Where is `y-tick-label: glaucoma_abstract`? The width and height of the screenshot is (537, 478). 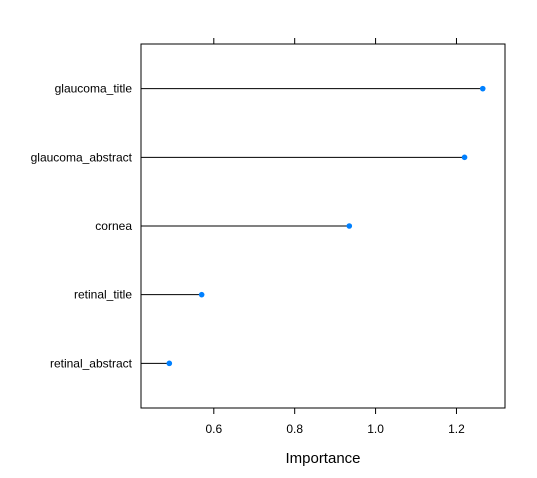
y-tick-label: glaucoma_abstract is located at coordinates (82, 157).